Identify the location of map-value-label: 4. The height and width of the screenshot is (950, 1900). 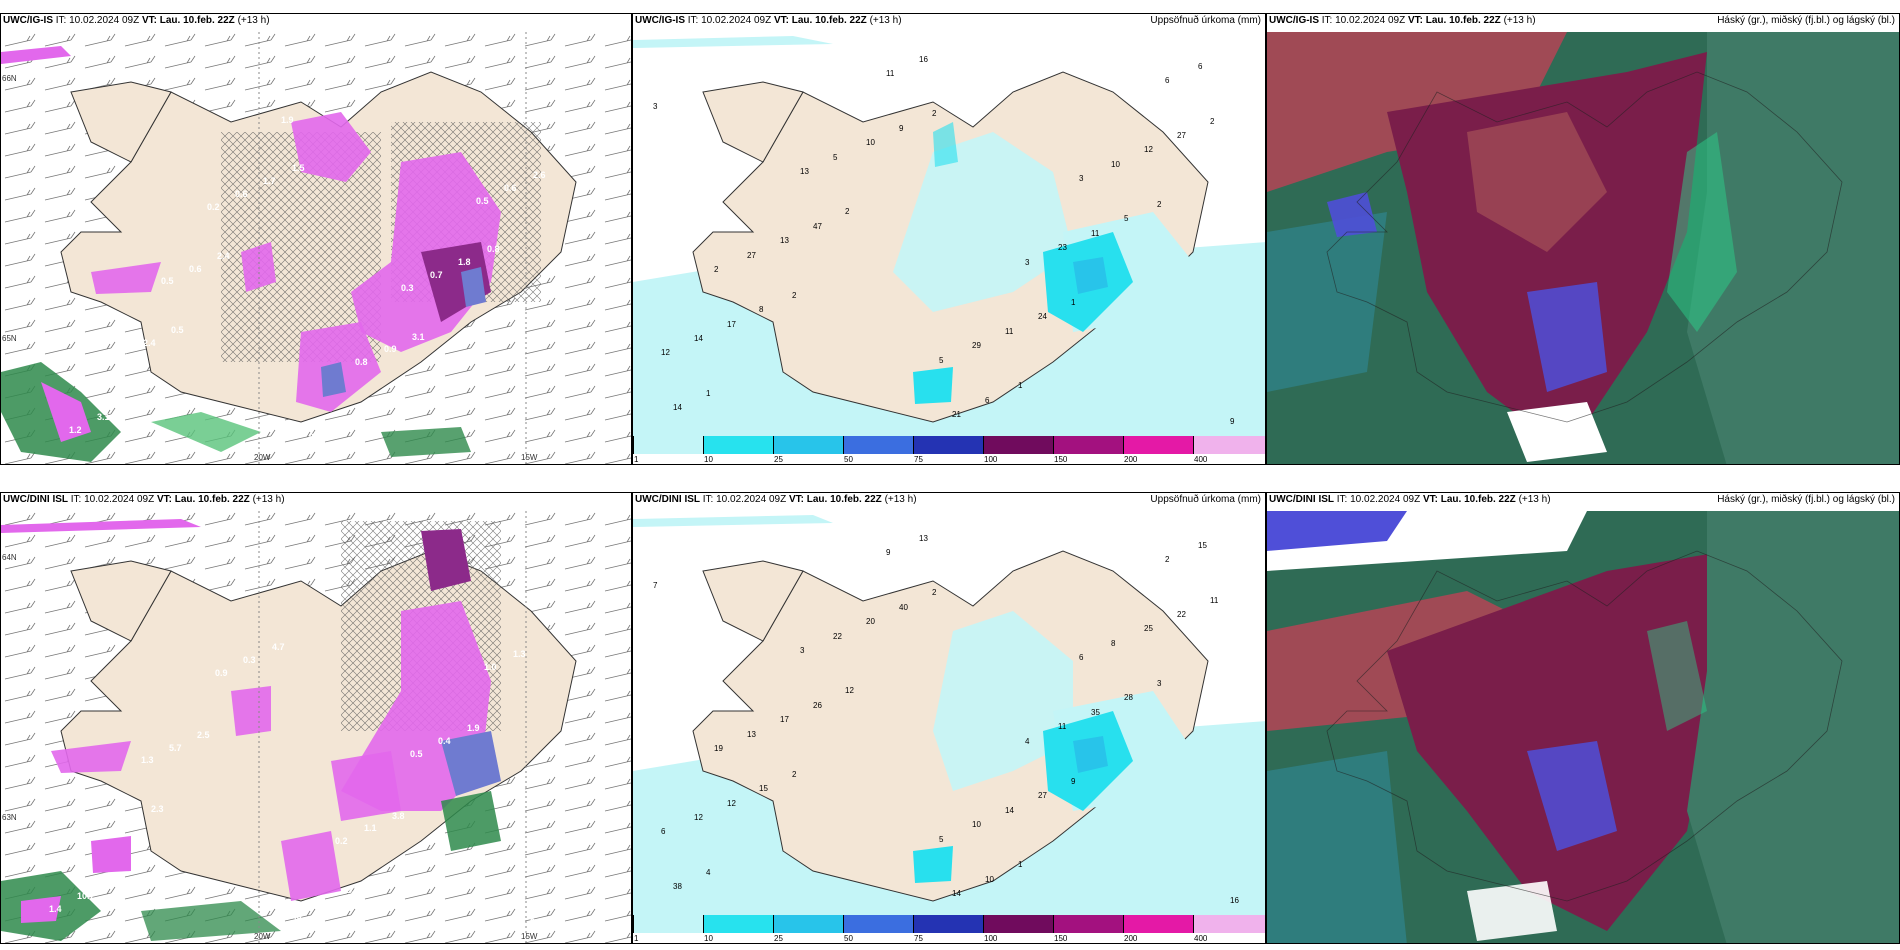
(1027, 741).